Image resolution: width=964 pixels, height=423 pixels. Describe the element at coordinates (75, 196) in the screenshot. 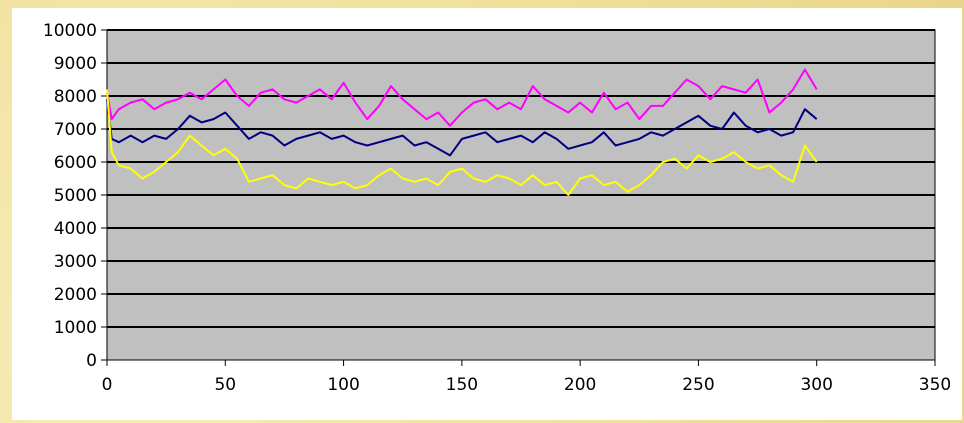

I see `y-tick-label: 5000` at that location.